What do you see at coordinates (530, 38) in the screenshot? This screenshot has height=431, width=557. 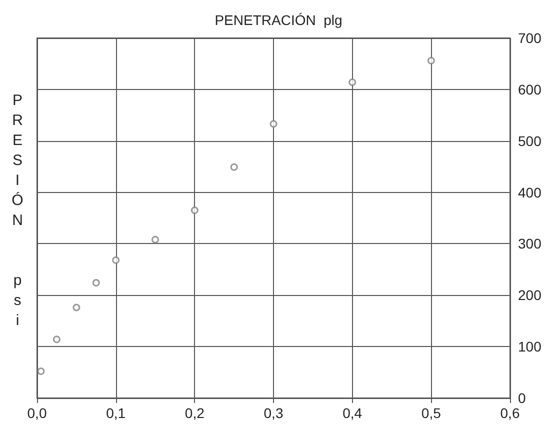 I see `y-tick-label: 700` at bounding box center [530, 38].